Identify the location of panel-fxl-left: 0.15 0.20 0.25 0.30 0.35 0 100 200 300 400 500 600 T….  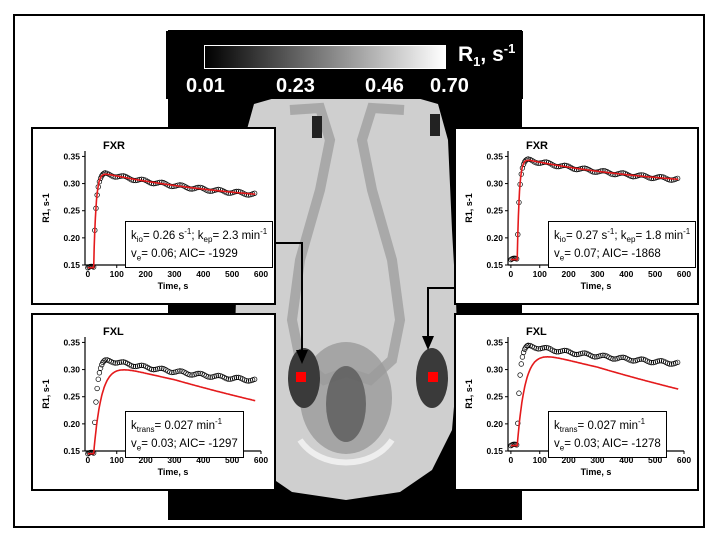
(153, 402).